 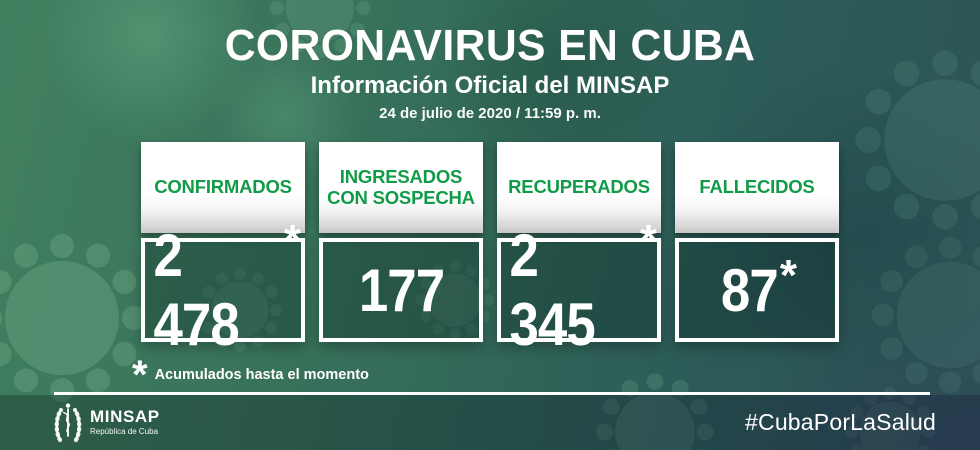 I want to click on page-title: CORONAVIRUS EN CUBA, so click(x=490, y=45).